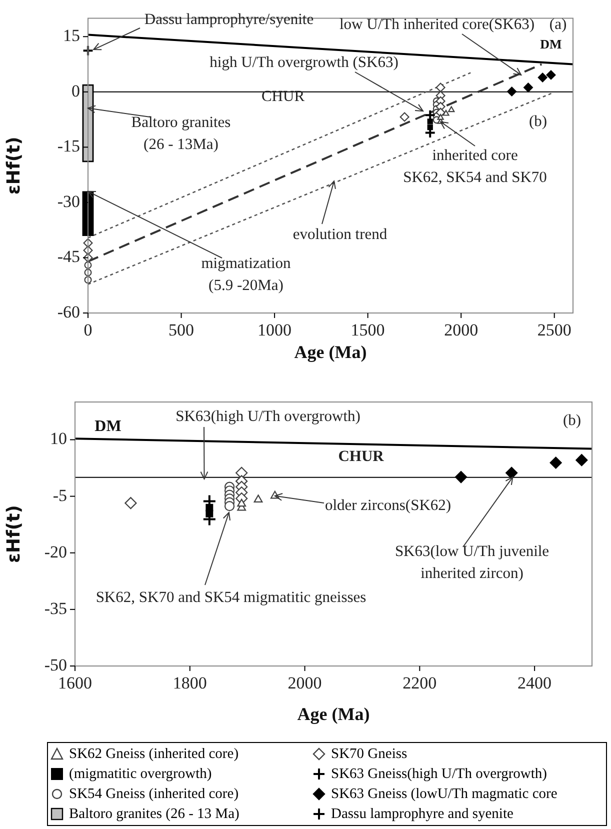  I want to click on y-tick-label: 10, so click(58, 438).